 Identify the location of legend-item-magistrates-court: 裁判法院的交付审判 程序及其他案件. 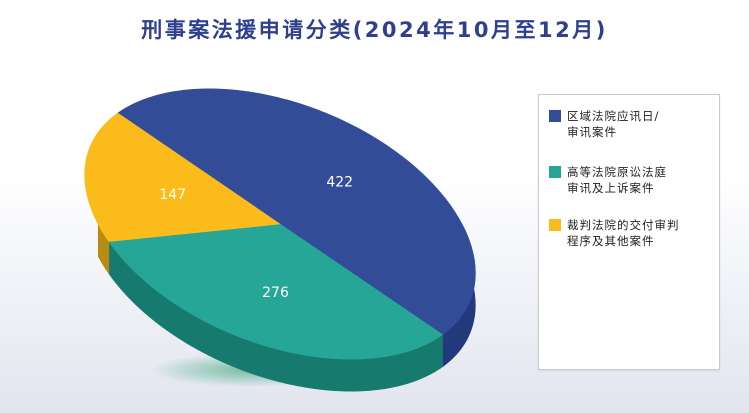
(633, 233).